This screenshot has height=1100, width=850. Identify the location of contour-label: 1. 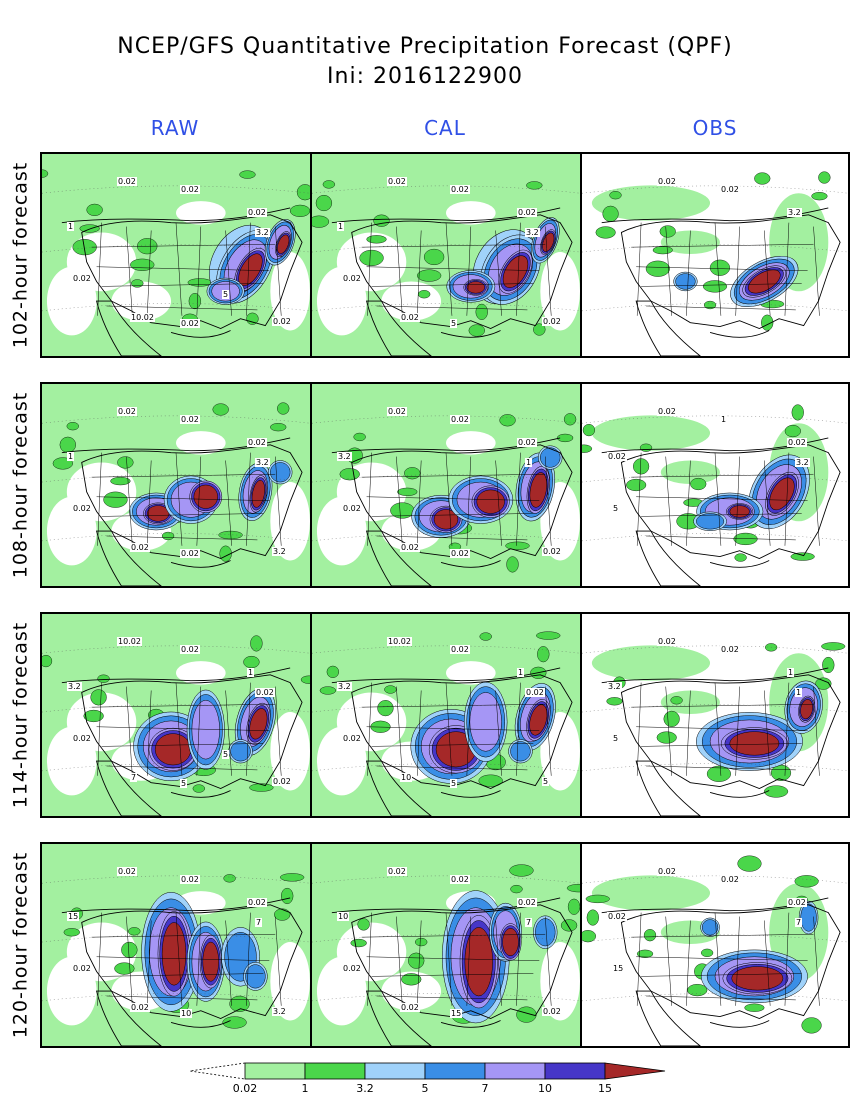
(529, 462).